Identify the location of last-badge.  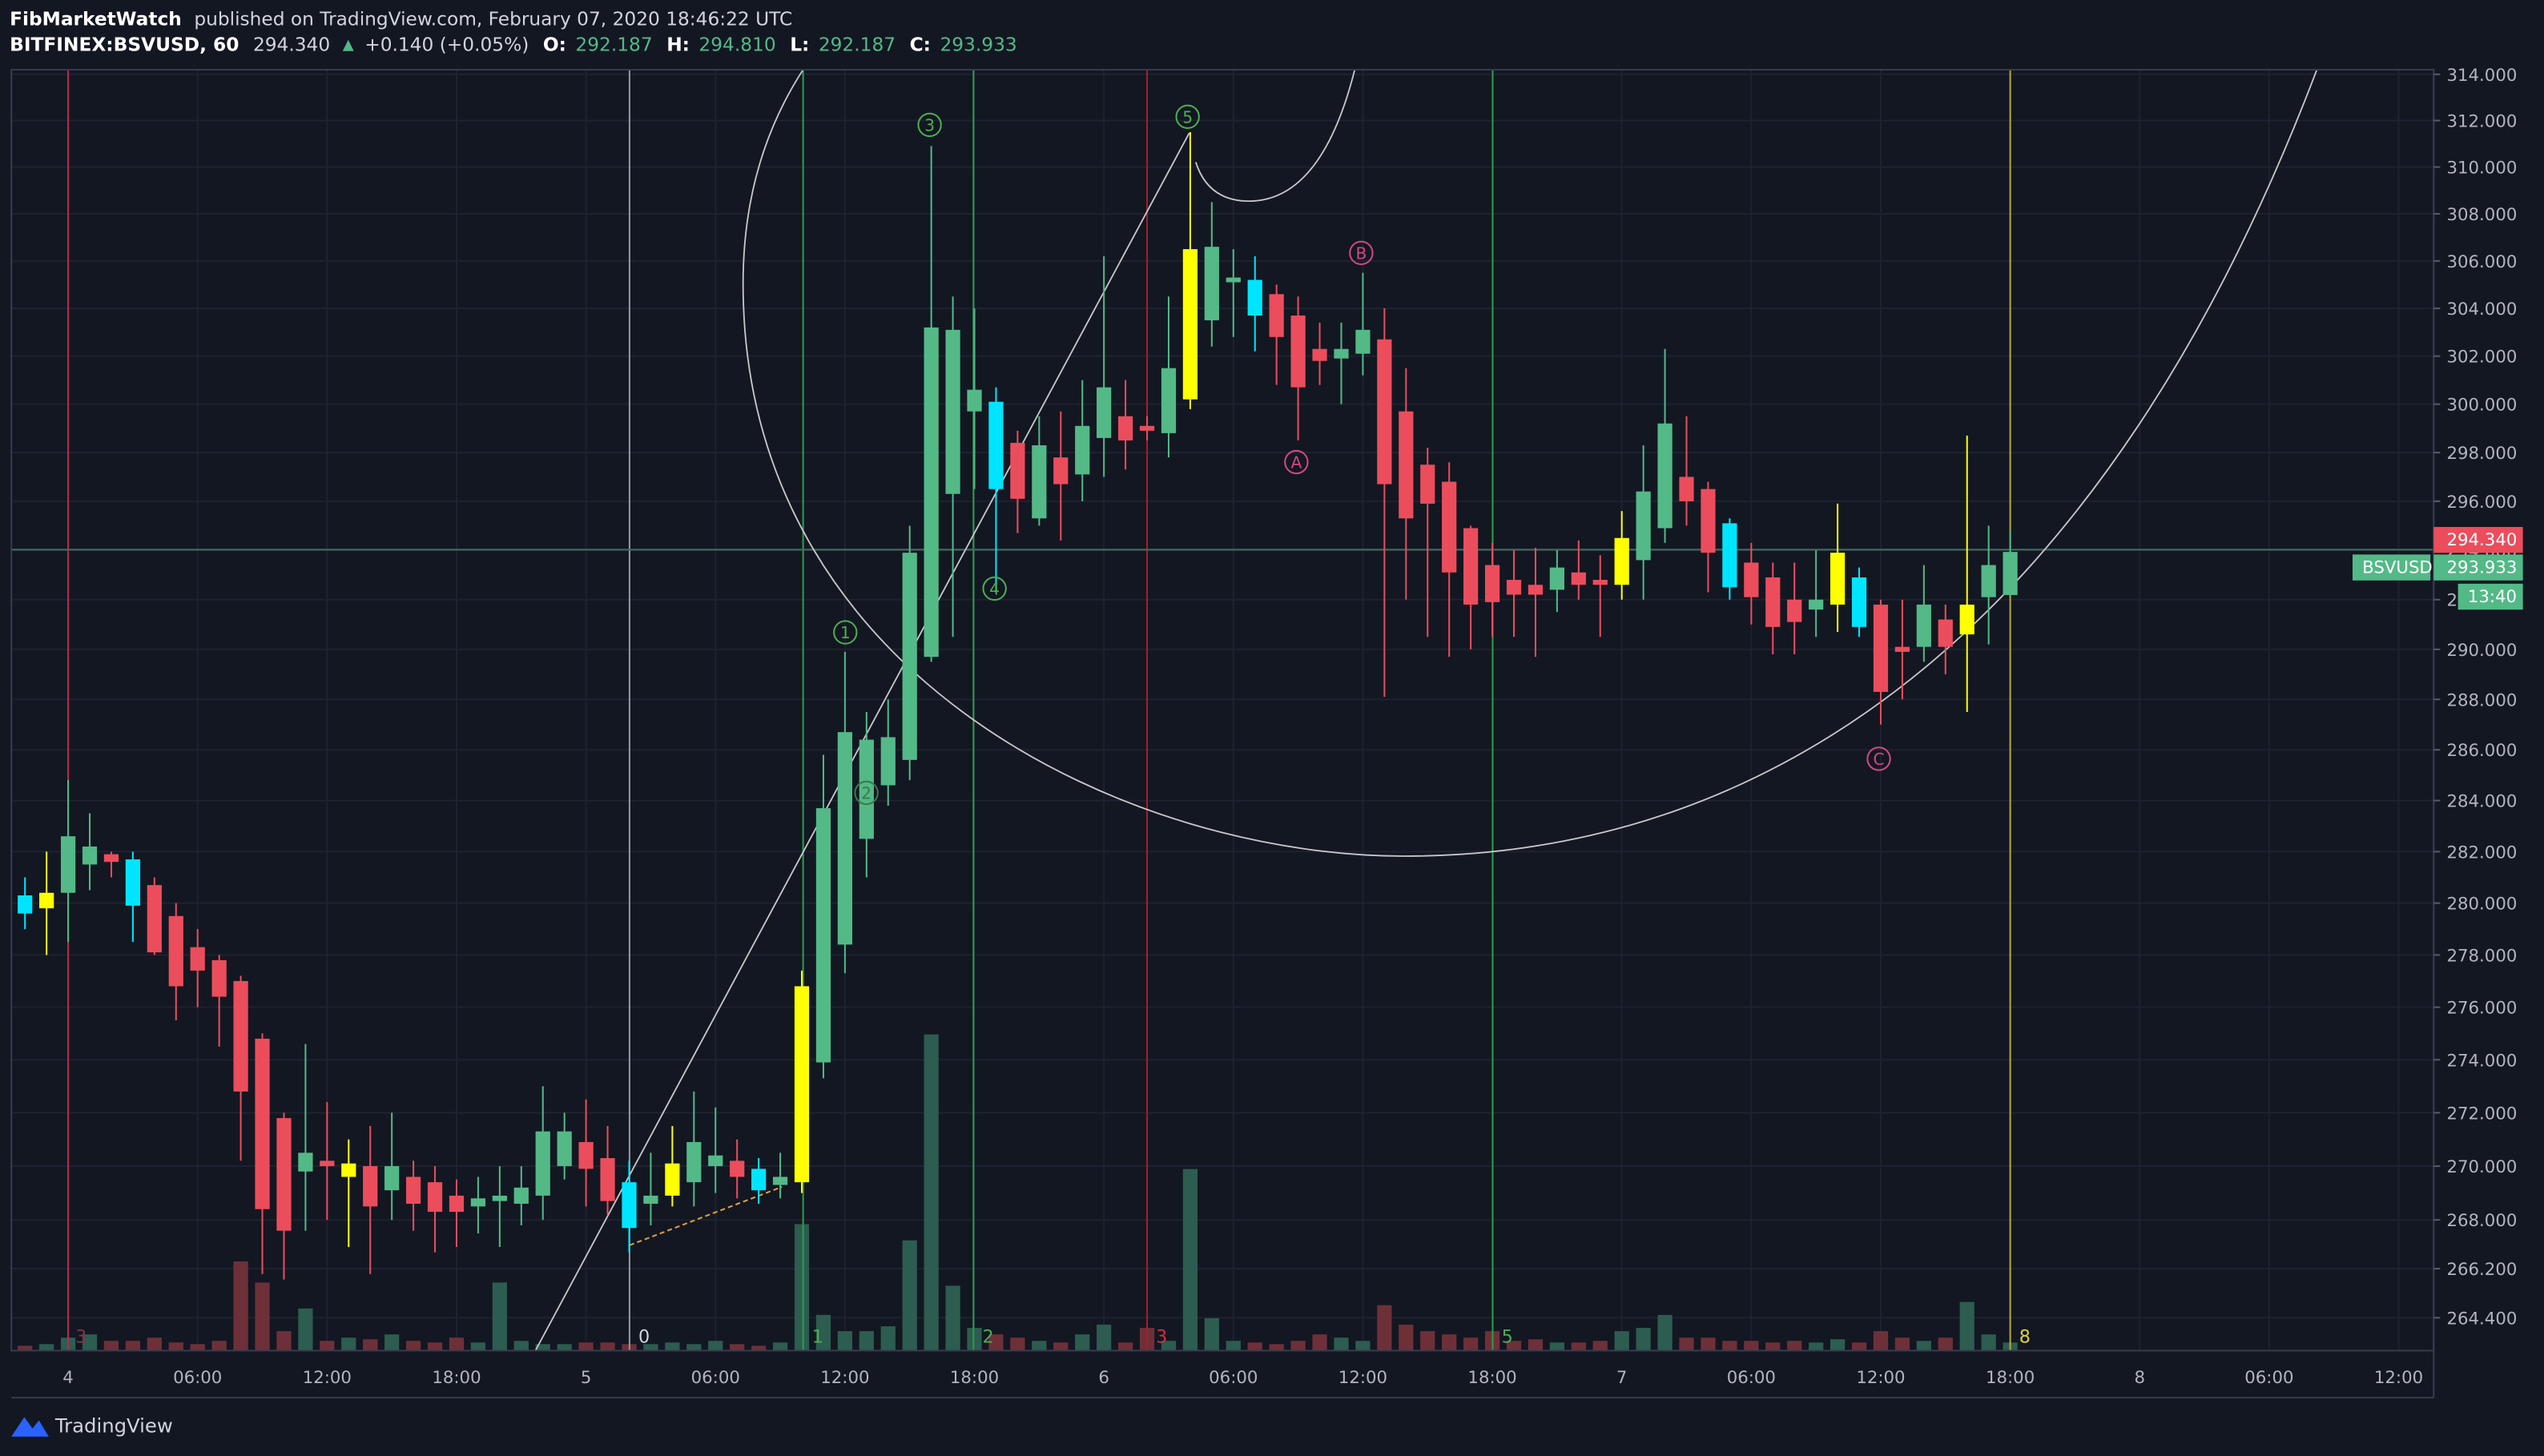
(2478, 539).